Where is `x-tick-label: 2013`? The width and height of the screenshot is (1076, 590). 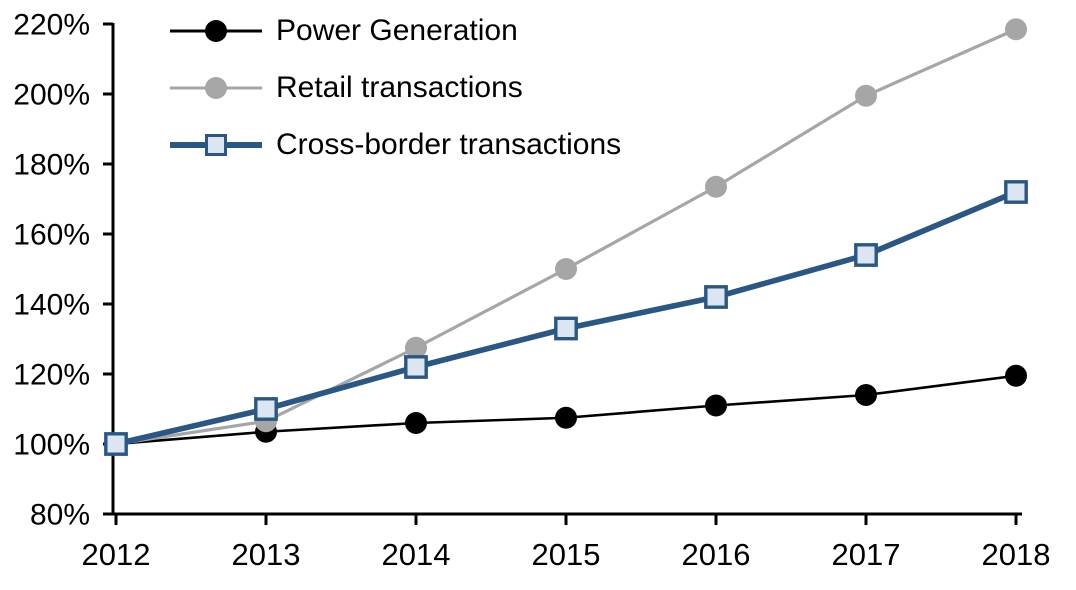
x-tick-label: 2013 is located at coordinates (266, 554).